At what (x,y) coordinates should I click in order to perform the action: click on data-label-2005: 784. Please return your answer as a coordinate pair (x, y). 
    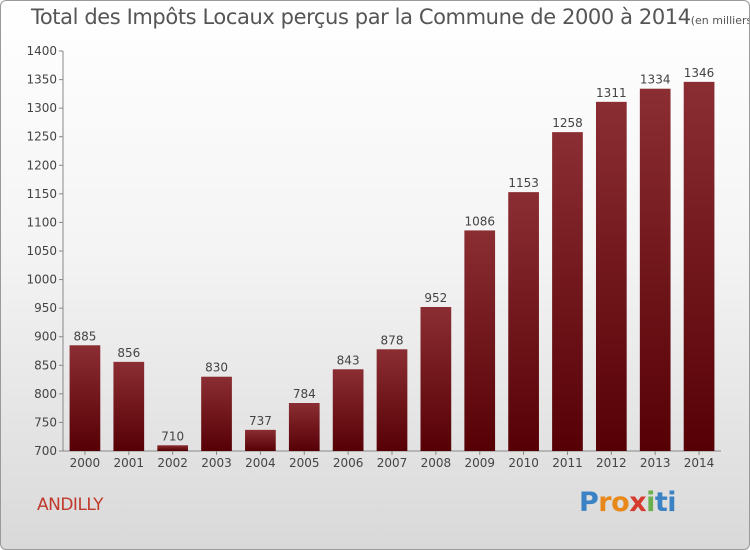
    Looking at the image, I should click on (304, 394).